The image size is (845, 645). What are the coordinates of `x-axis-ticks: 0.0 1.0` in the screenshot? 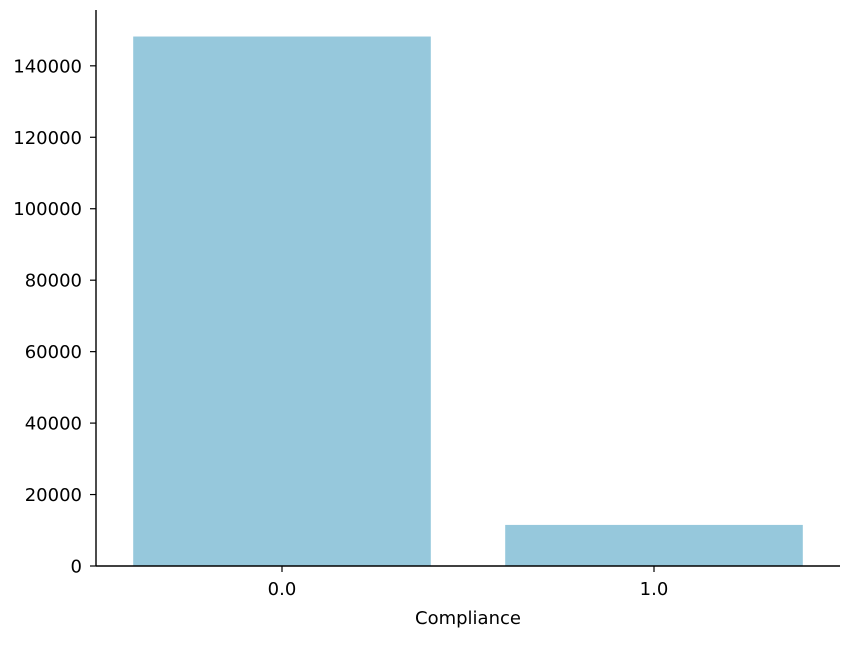 It's located at (468, 583).